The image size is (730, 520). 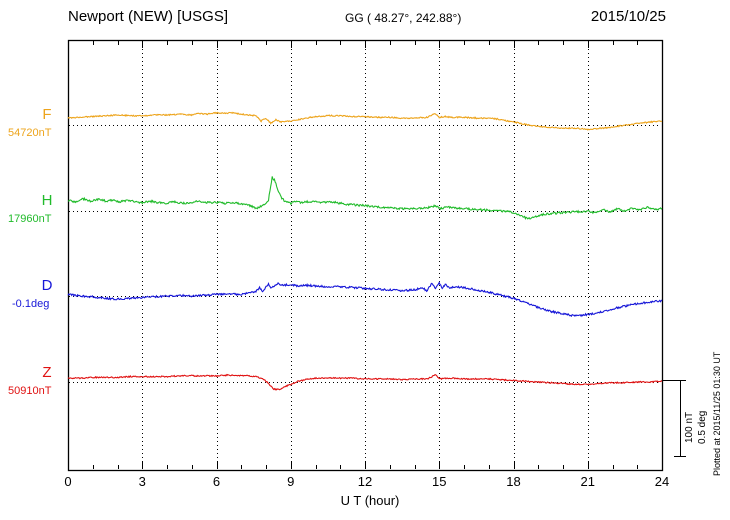 What do you see at coordinates (403, 18) in the screenshot?
I see `geographic-coords: GG ( 48.27°, 242.88°)` at bounding box center [403, 18].